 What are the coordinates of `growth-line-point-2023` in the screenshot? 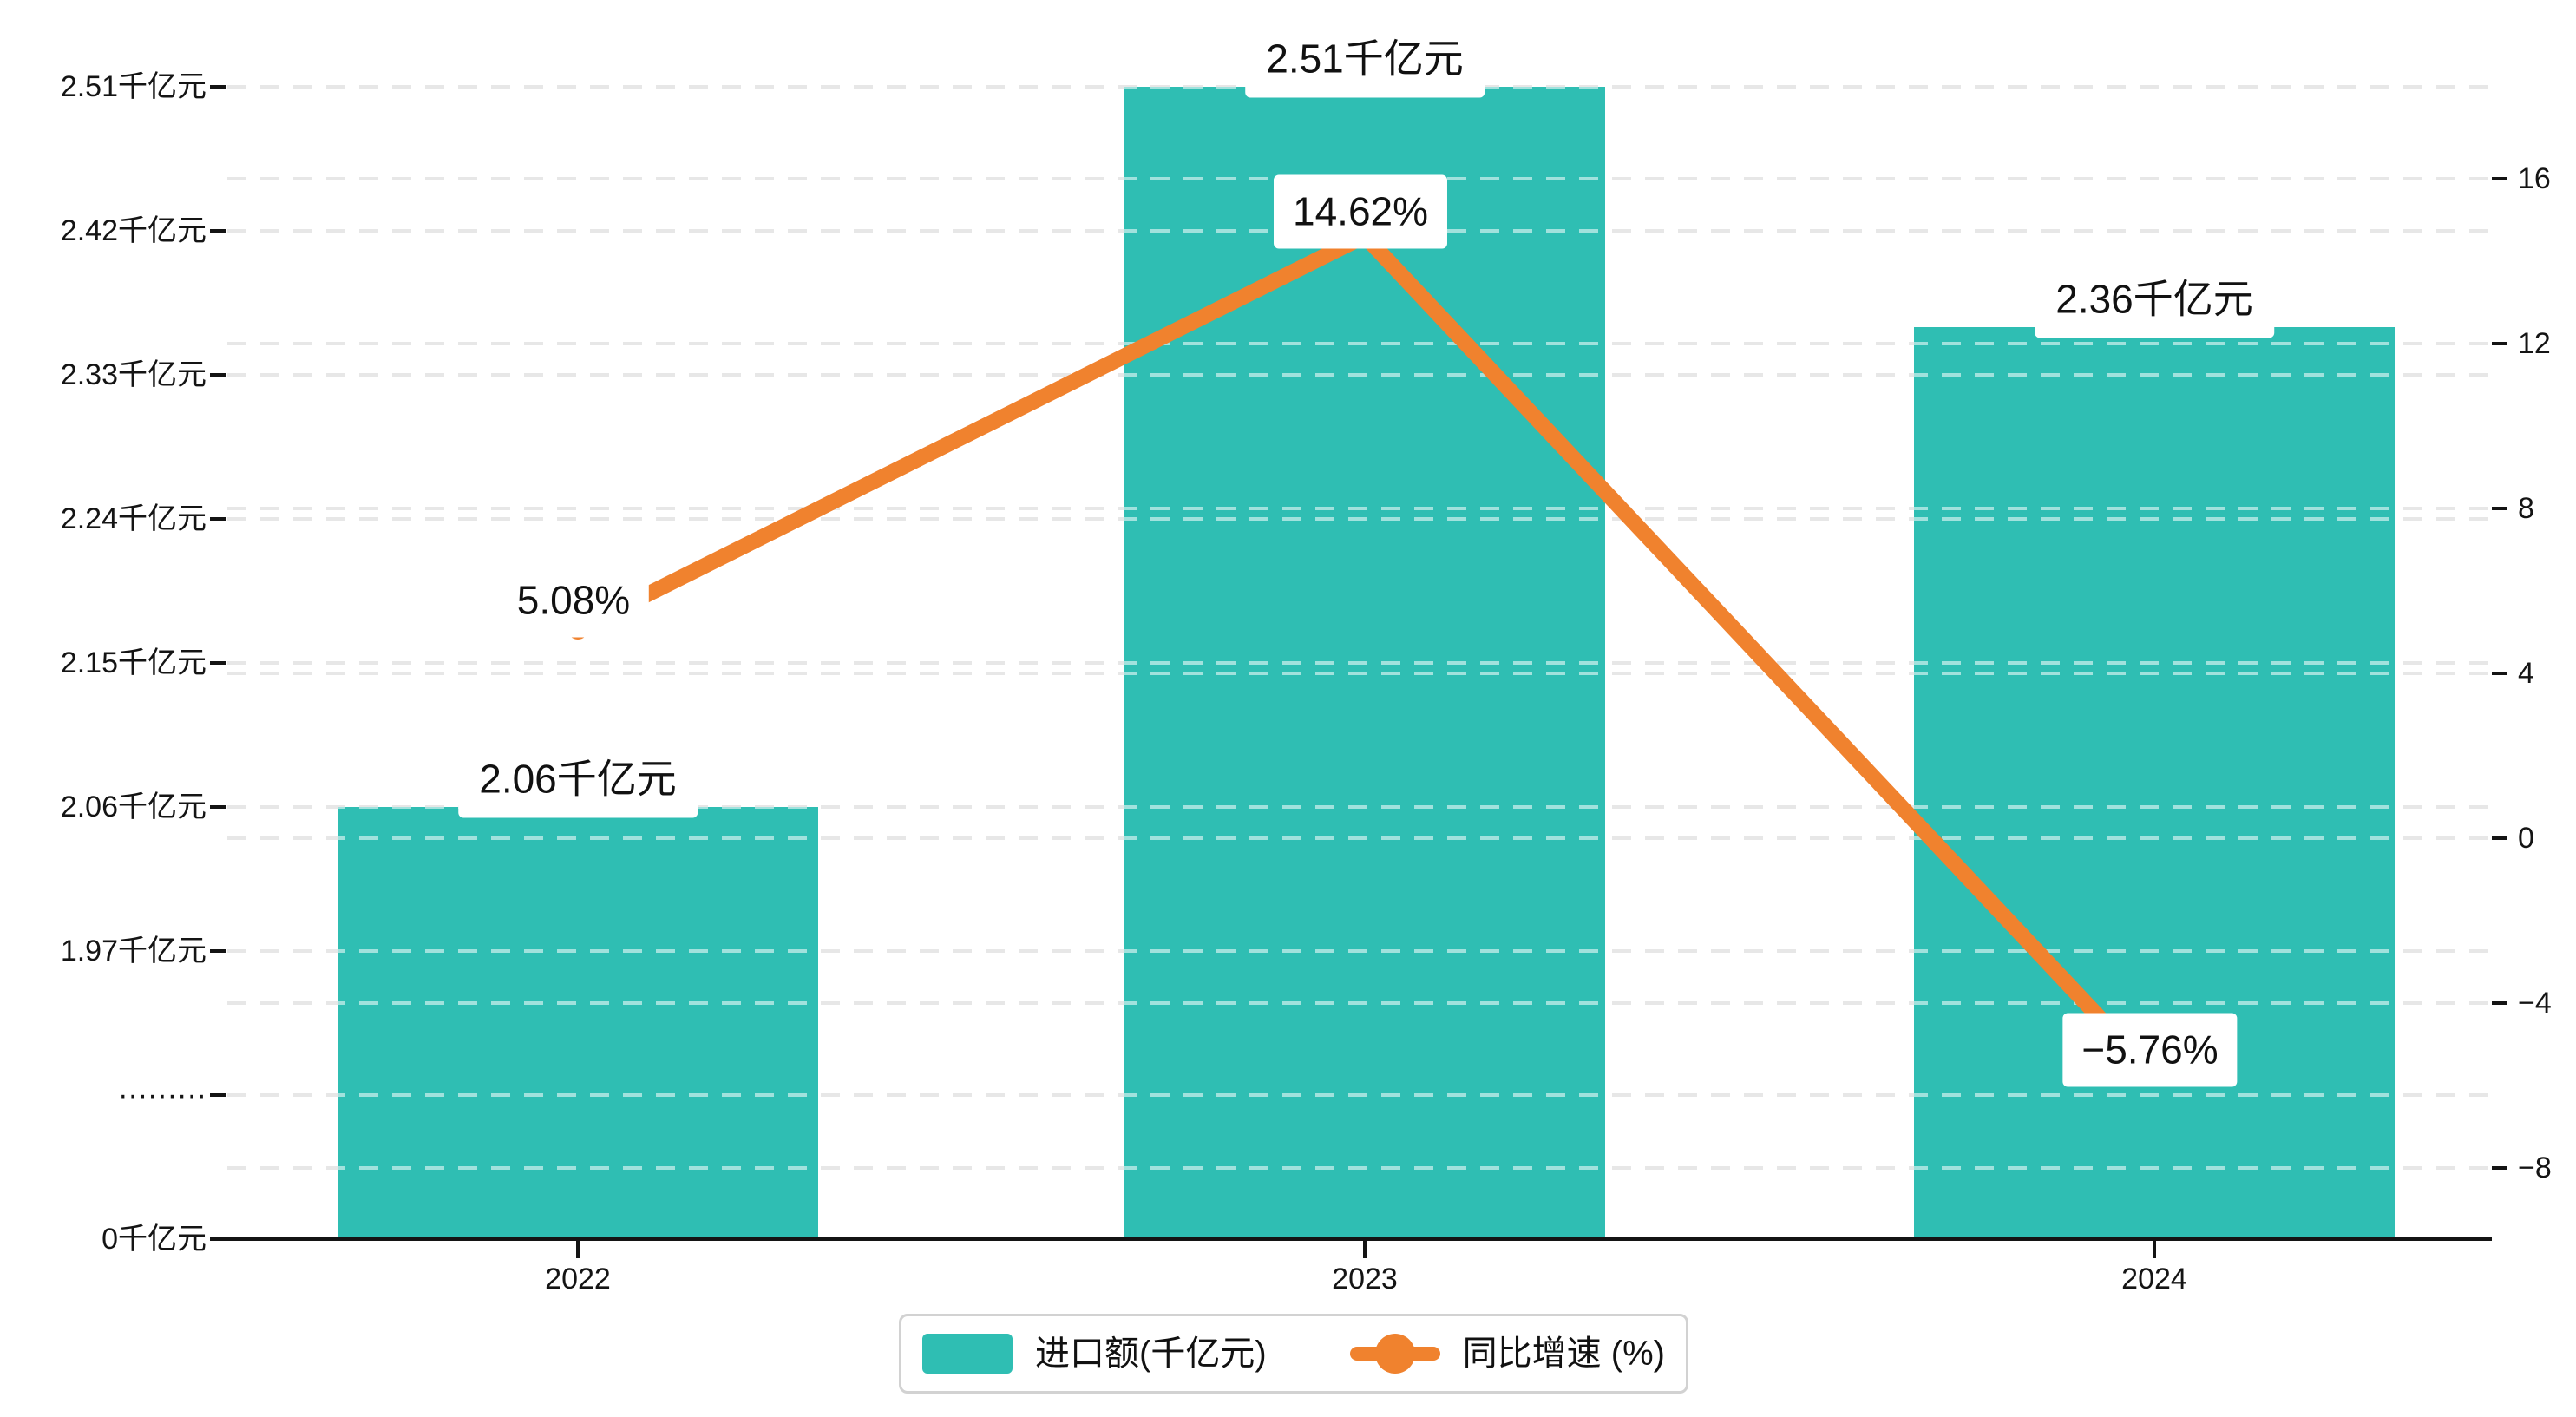 It's located at (1364, 236).